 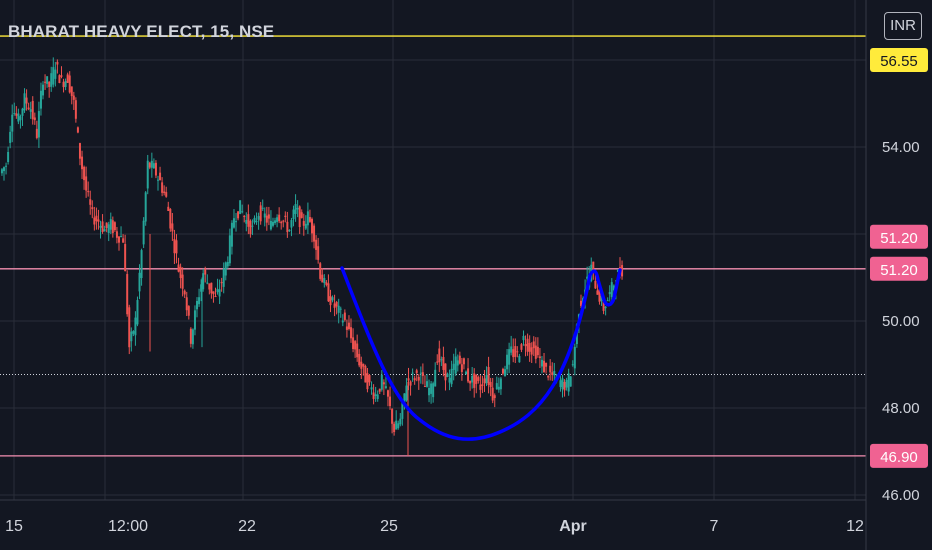 What do you see at coordinates (901, 408) in the screenshot?
I see `y-tick-label: 48.00` at bounding box center [901, 408].